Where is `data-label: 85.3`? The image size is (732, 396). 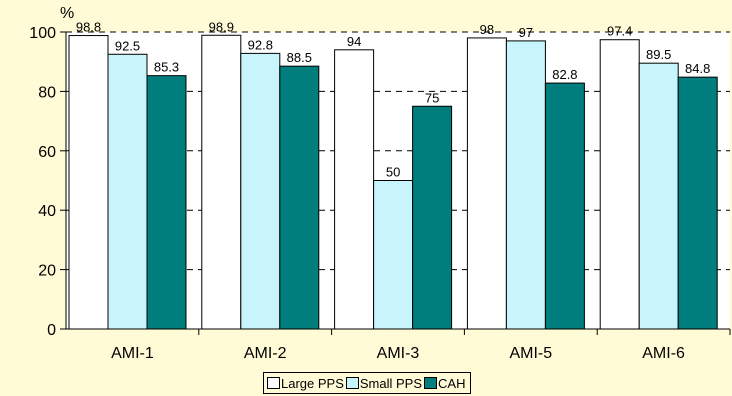 data-label: 85.3 is located at coordinates (166, 67).